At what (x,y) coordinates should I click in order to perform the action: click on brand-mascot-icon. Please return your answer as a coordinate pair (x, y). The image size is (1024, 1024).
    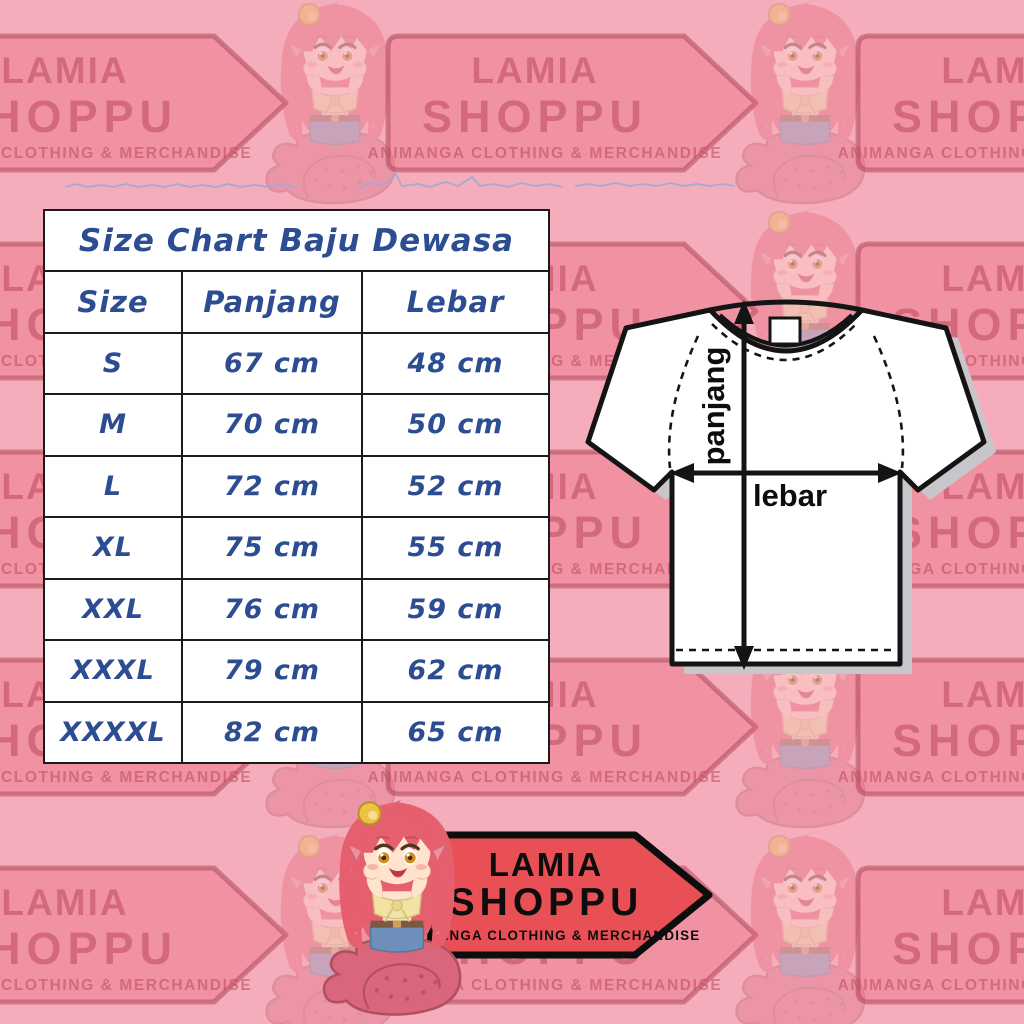
    Looking at the image, I should click on (397, 909).